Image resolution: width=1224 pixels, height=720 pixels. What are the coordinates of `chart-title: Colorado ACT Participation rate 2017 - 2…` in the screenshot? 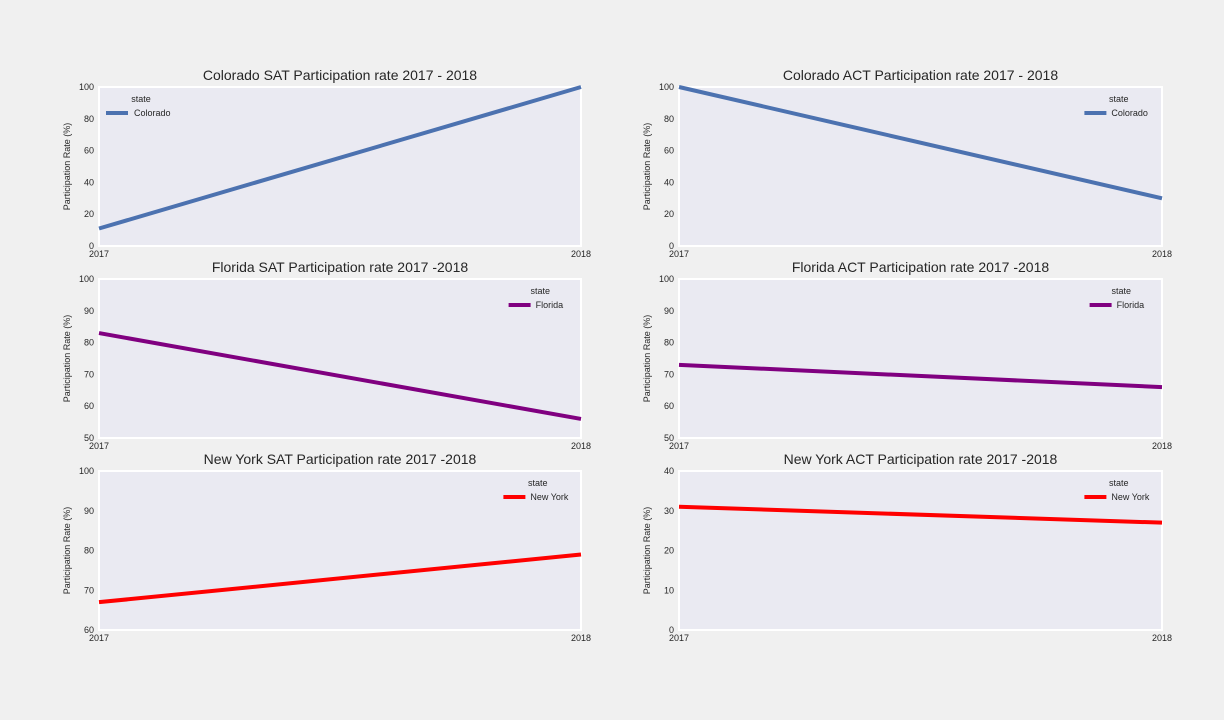 It's located at (920, 75).